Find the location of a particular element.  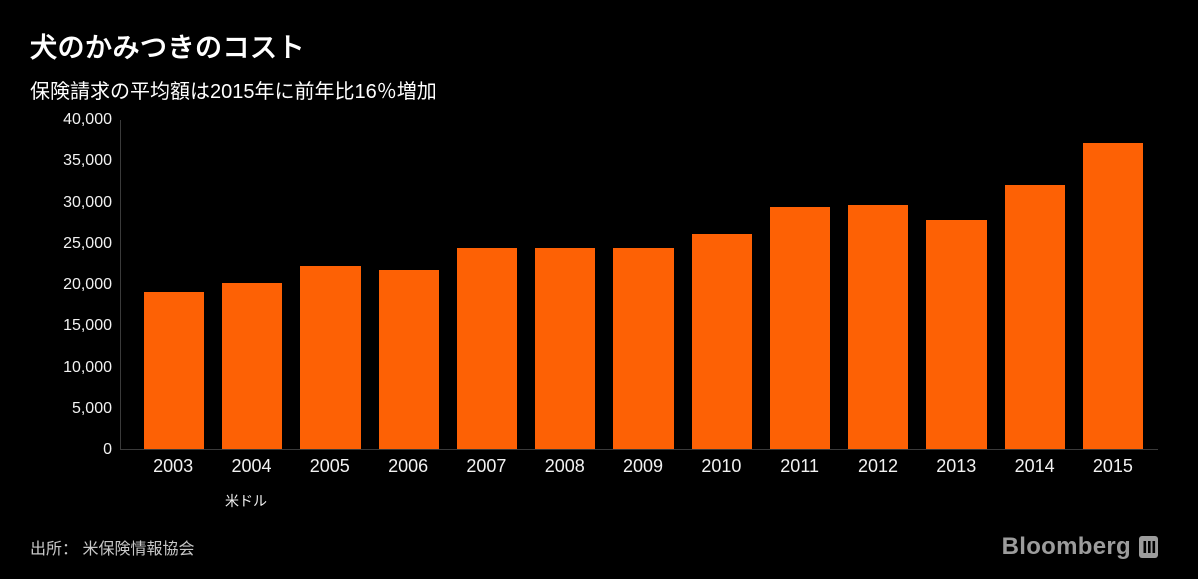

y-tick-label: 35,000 is located at coordinates (87, 161).